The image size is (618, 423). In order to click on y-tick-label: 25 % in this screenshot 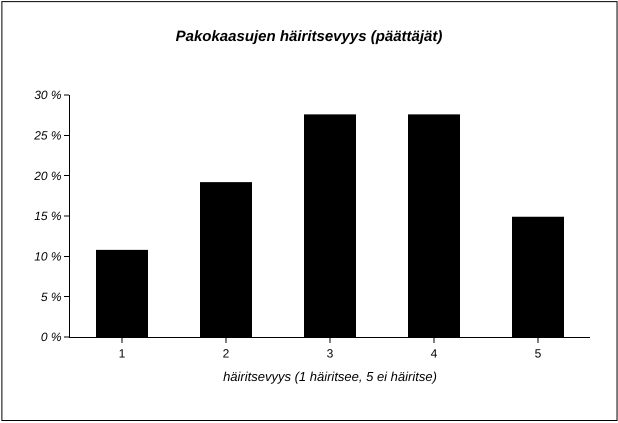, I will do `click(47, 135)`.